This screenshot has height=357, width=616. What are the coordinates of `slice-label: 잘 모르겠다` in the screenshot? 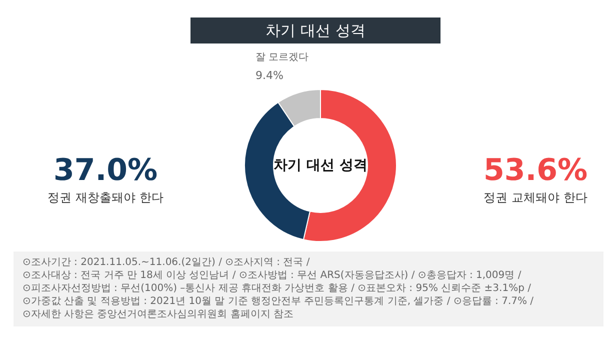 It's located at (282, 57).